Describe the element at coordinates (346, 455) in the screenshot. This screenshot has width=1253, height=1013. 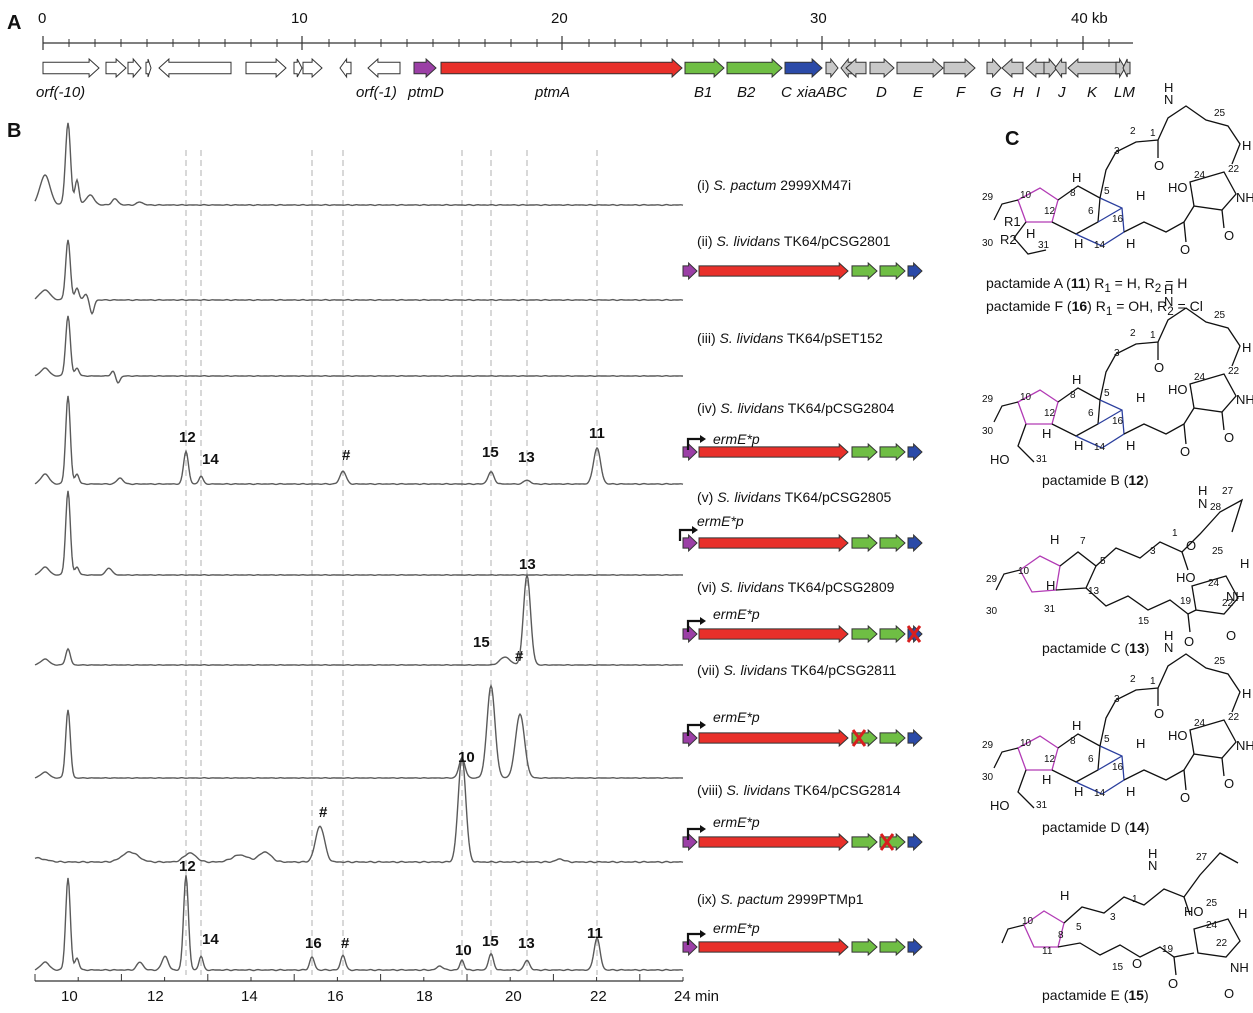
I see `peak-label-hash-iv: #` at that location.